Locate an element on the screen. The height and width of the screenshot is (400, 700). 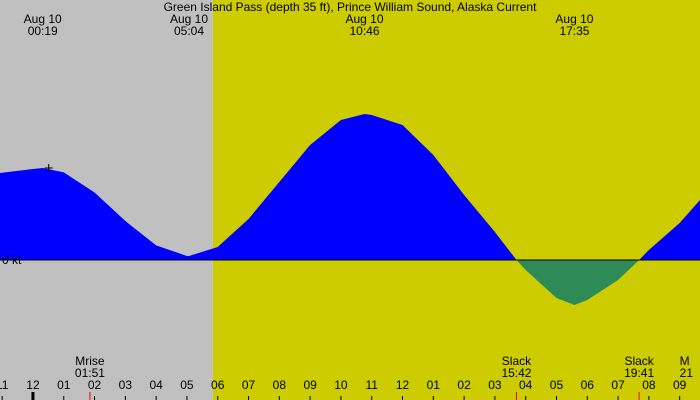
extreme-time: 17:35 is located at coordinates (574, 31).